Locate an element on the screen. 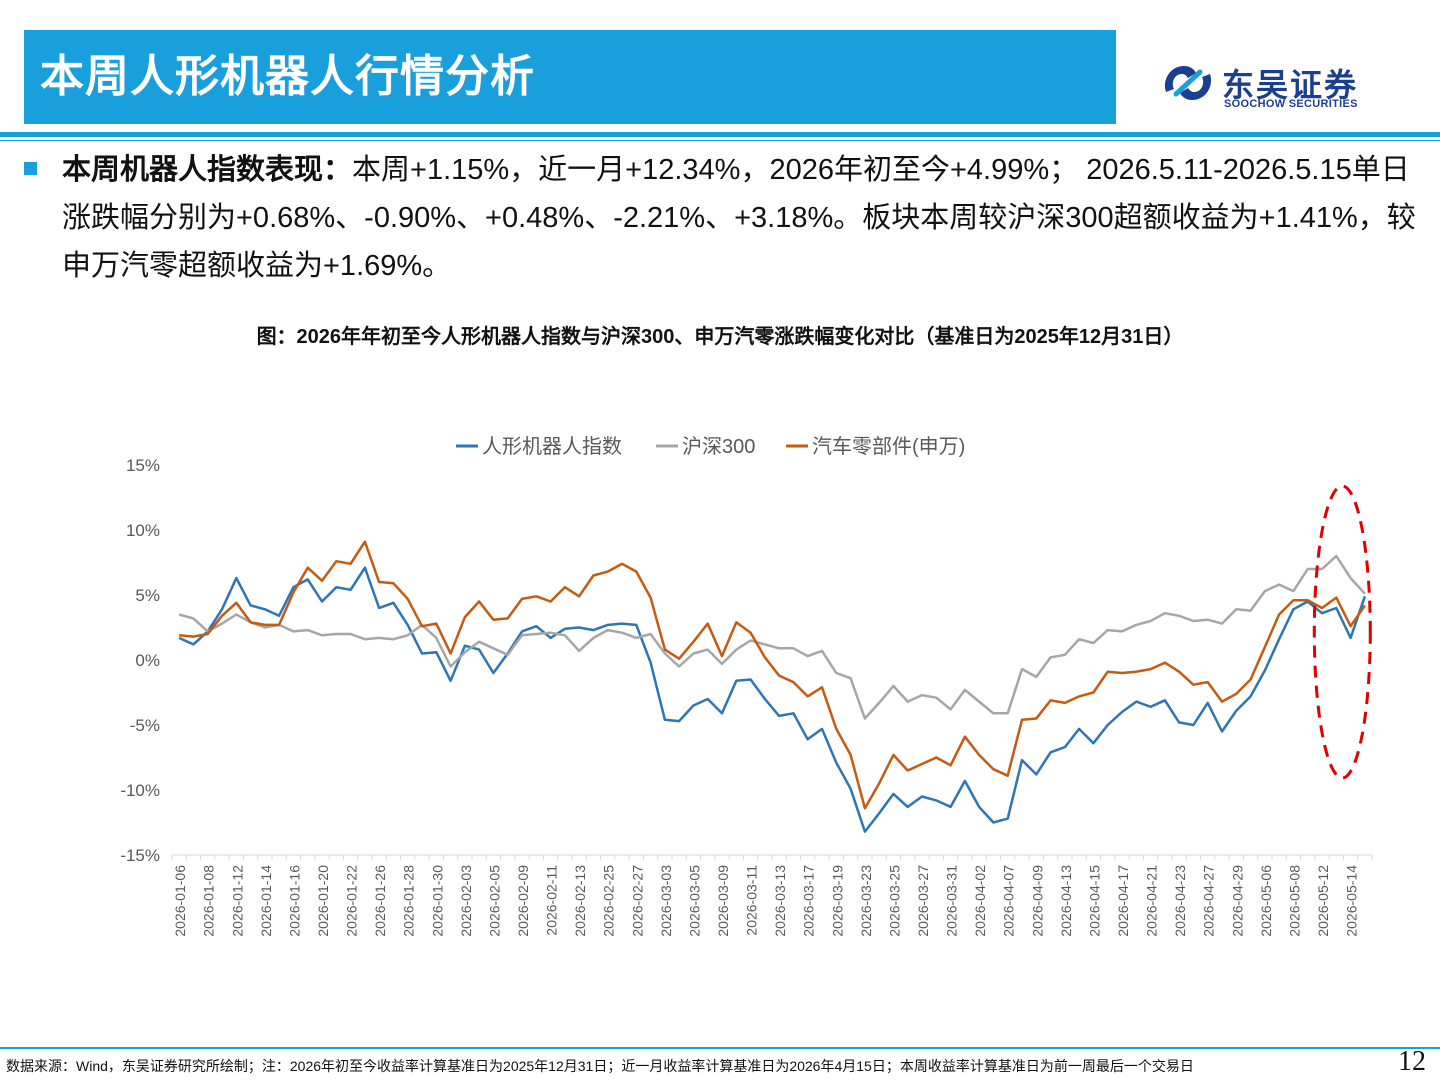 The image size is (1440, 1080). x-tick-label: 2026-01-16 is located at coordinates (294, 901).